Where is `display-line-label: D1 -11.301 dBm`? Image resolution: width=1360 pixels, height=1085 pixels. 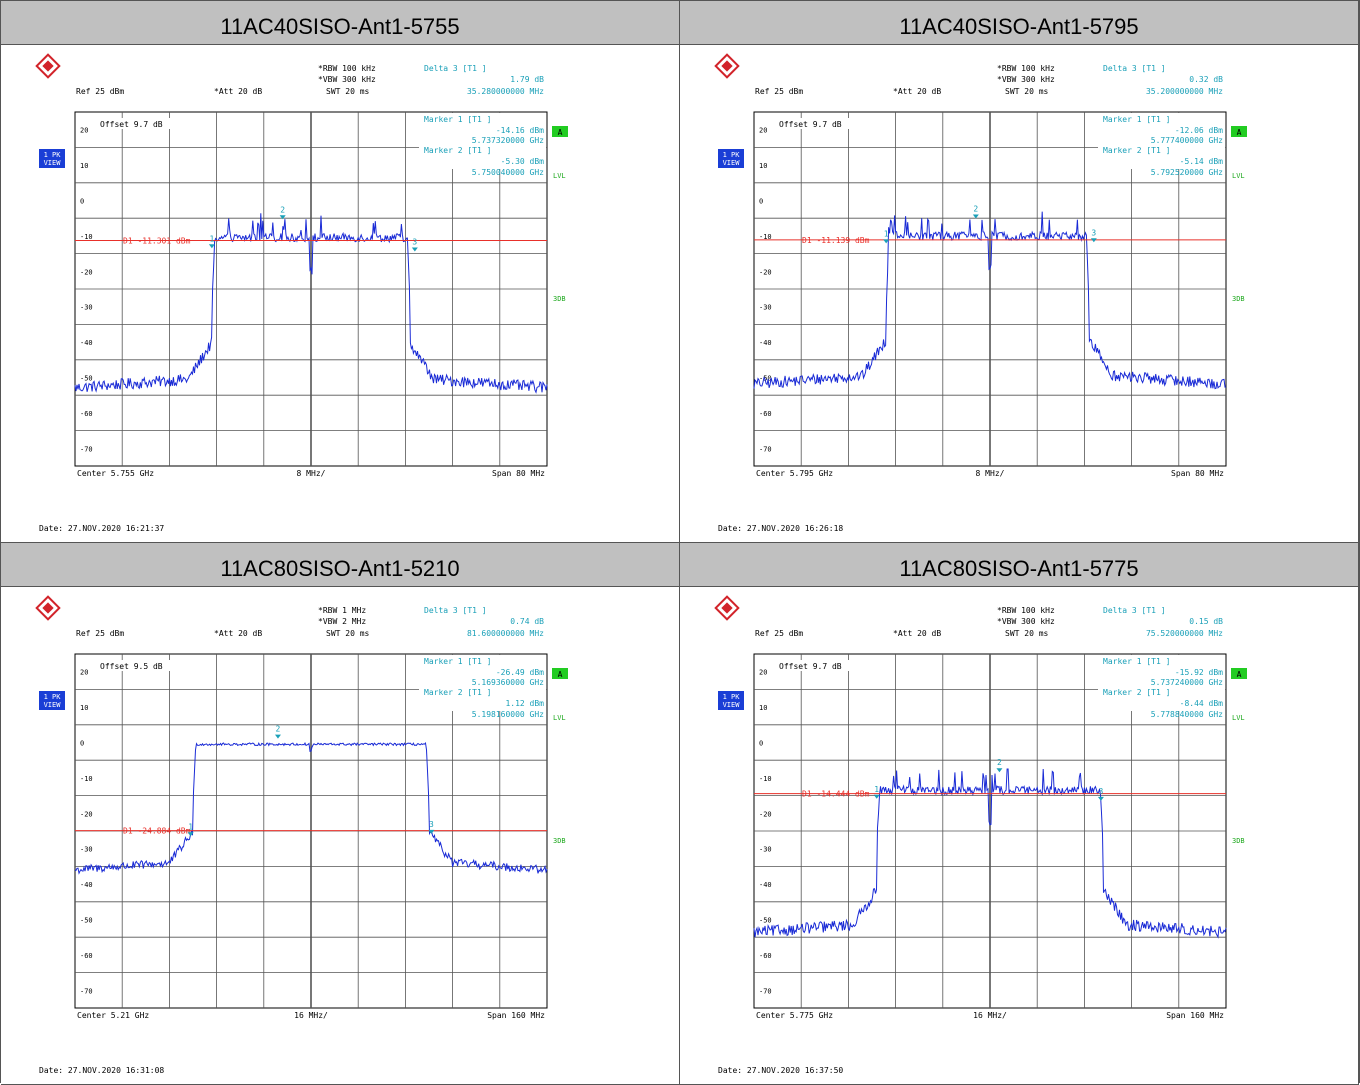 display-line-label: D1 -11.301 dBm is located at coordinates (157, 241).